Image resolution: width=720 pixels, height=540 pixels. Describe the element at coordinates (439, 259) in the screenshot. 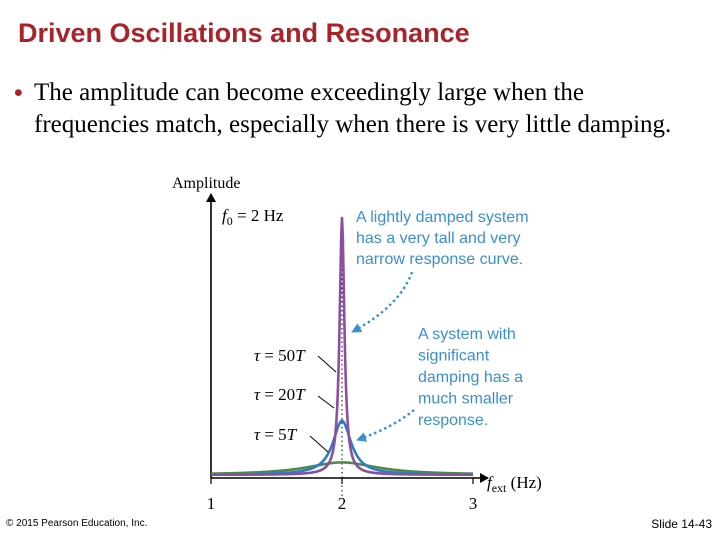

I see `annotation-light-line: narrow response curve.` at that location.